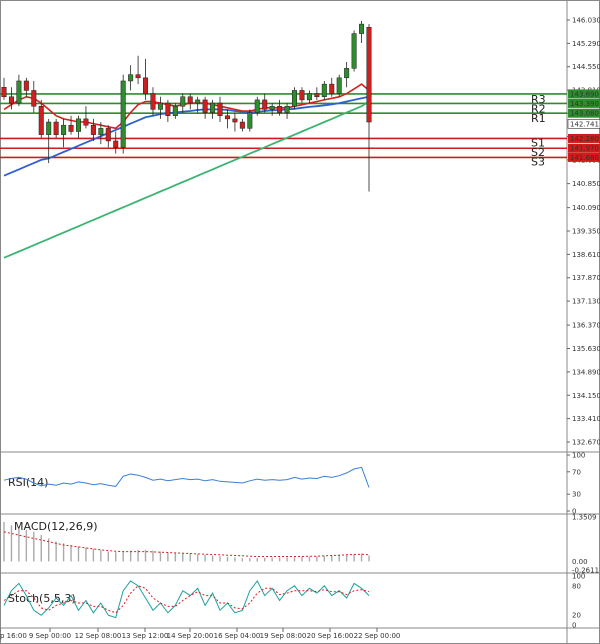 The height and width of the screenshot is (644, 600). I want to click on rsi-label: RSI(14), so click(28, 482).